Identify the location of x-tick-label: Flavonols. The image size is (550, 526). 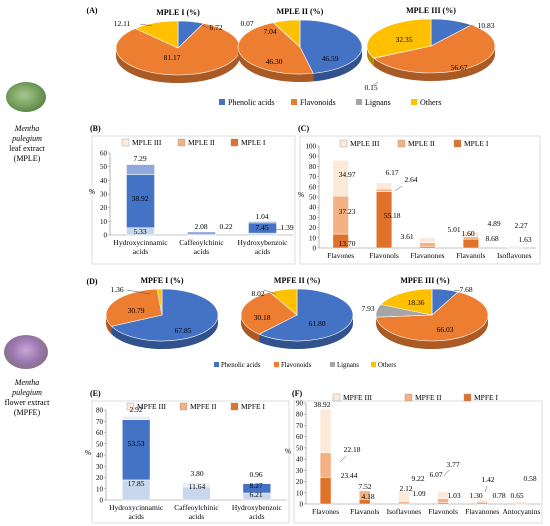
(443, 511).